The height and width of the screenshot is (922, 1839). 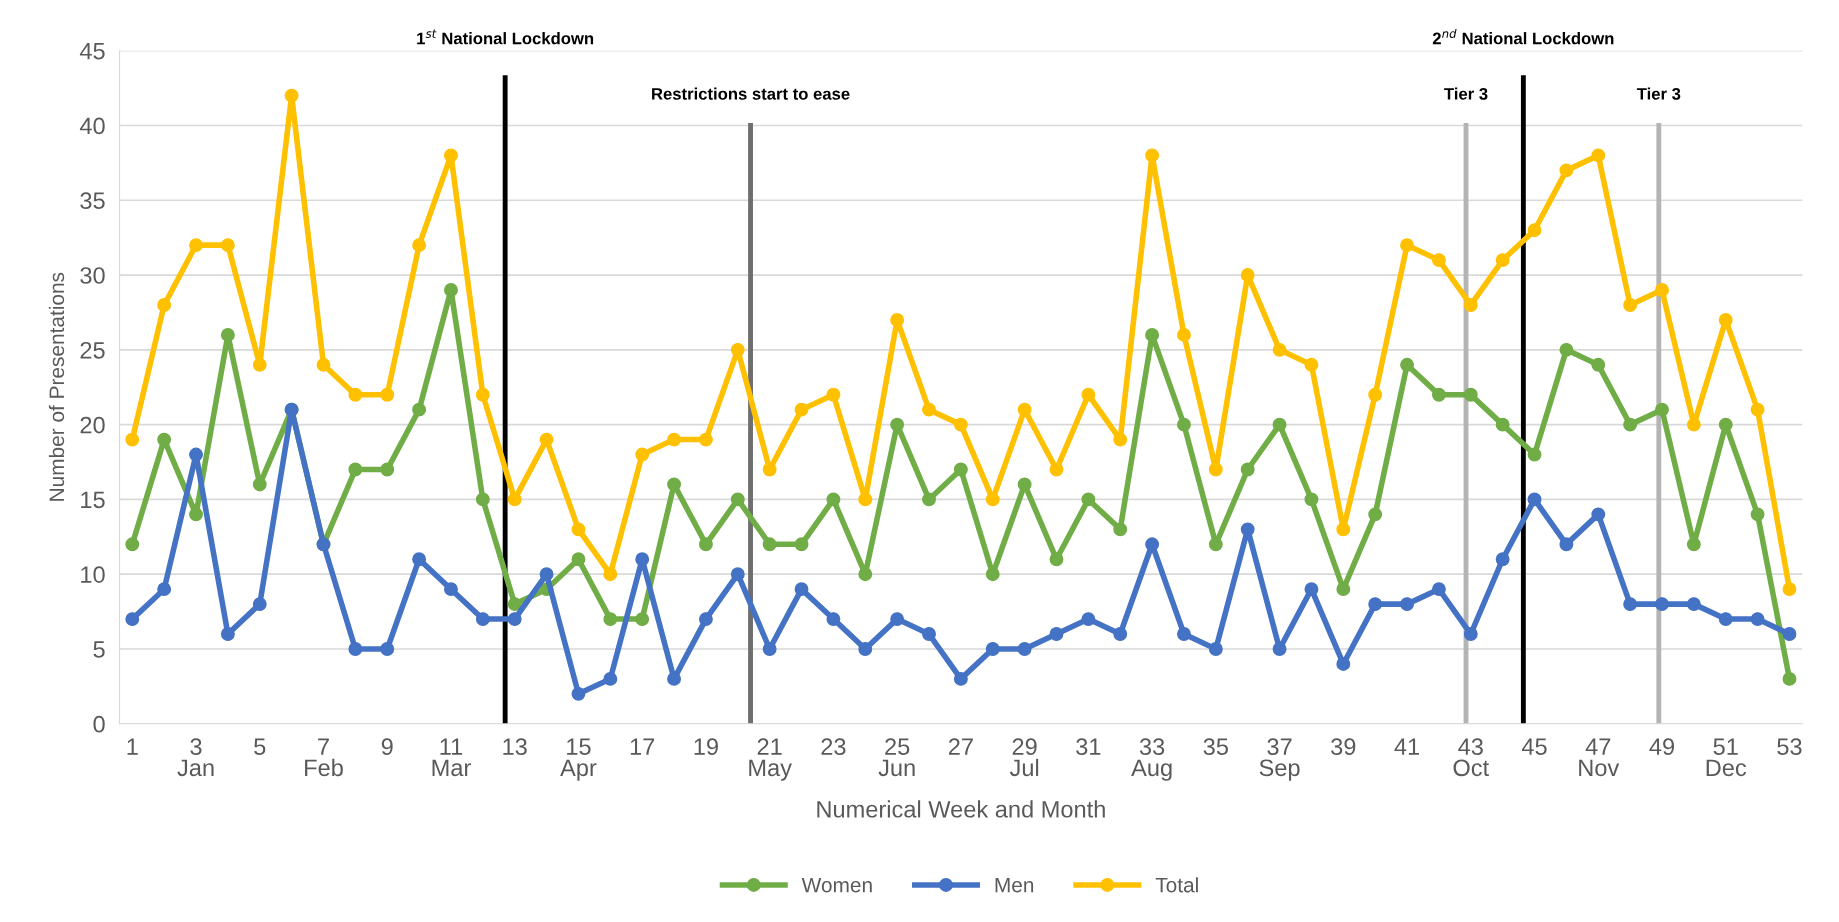 I want to click on x-tick-label: 27, so click(x=960, y=746).